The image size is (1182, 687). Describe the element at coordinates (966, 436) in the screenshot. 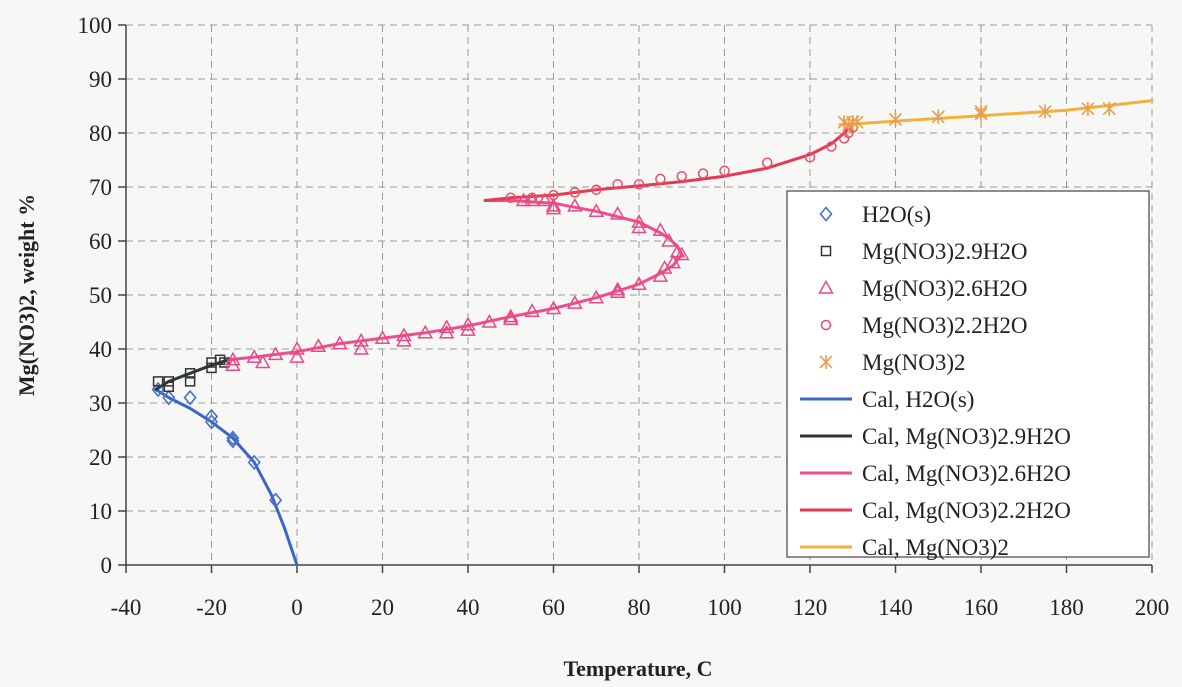

I see `legend-label-cal-mg-no3-2-9h2o: Cal, Mg(NO3)2.9H2O` at that location.